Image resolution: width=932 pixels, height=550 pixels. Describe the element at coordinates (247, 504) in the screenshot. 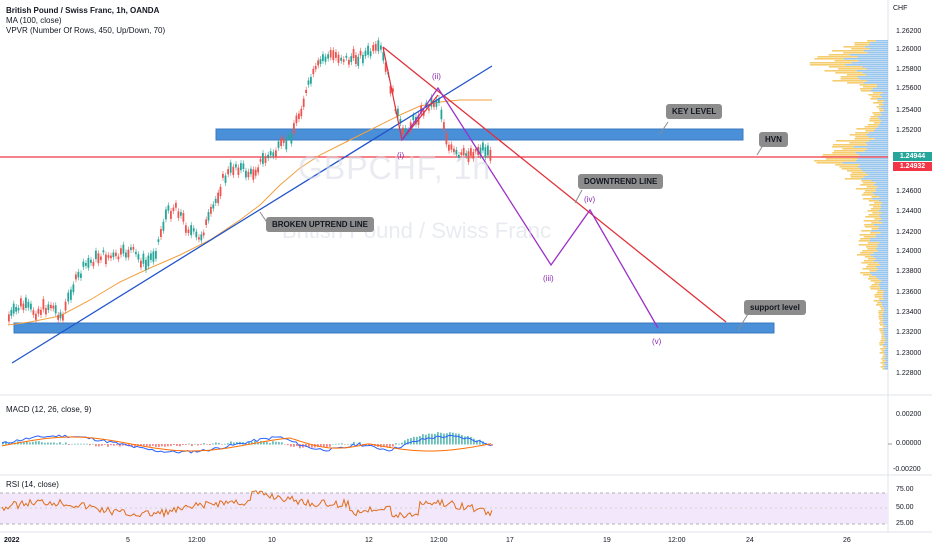

I see `rsi-line` at that location.